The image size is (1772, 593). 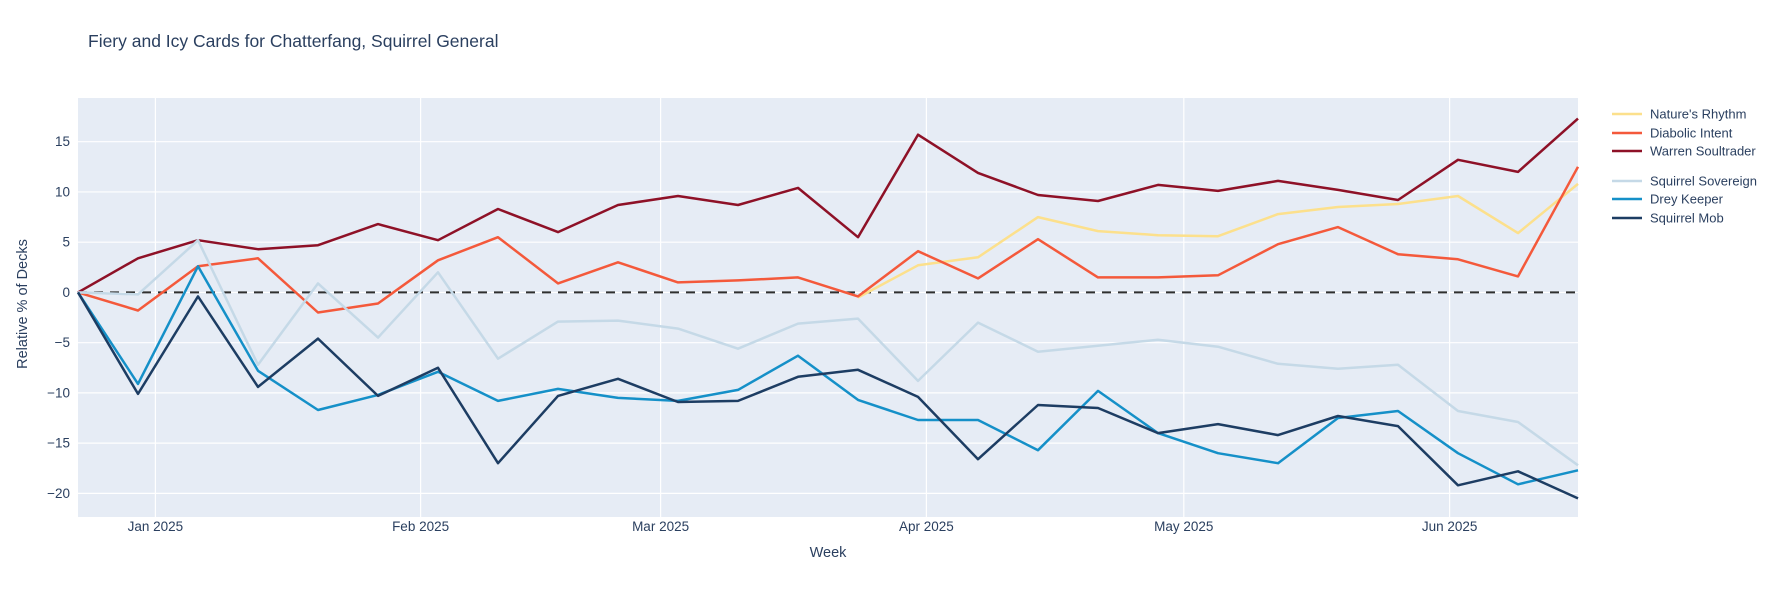 What do you see at coordinates (58, 392) in the screenshot?
I see `y-tick-label: −10` at bounding box center [58, 392].